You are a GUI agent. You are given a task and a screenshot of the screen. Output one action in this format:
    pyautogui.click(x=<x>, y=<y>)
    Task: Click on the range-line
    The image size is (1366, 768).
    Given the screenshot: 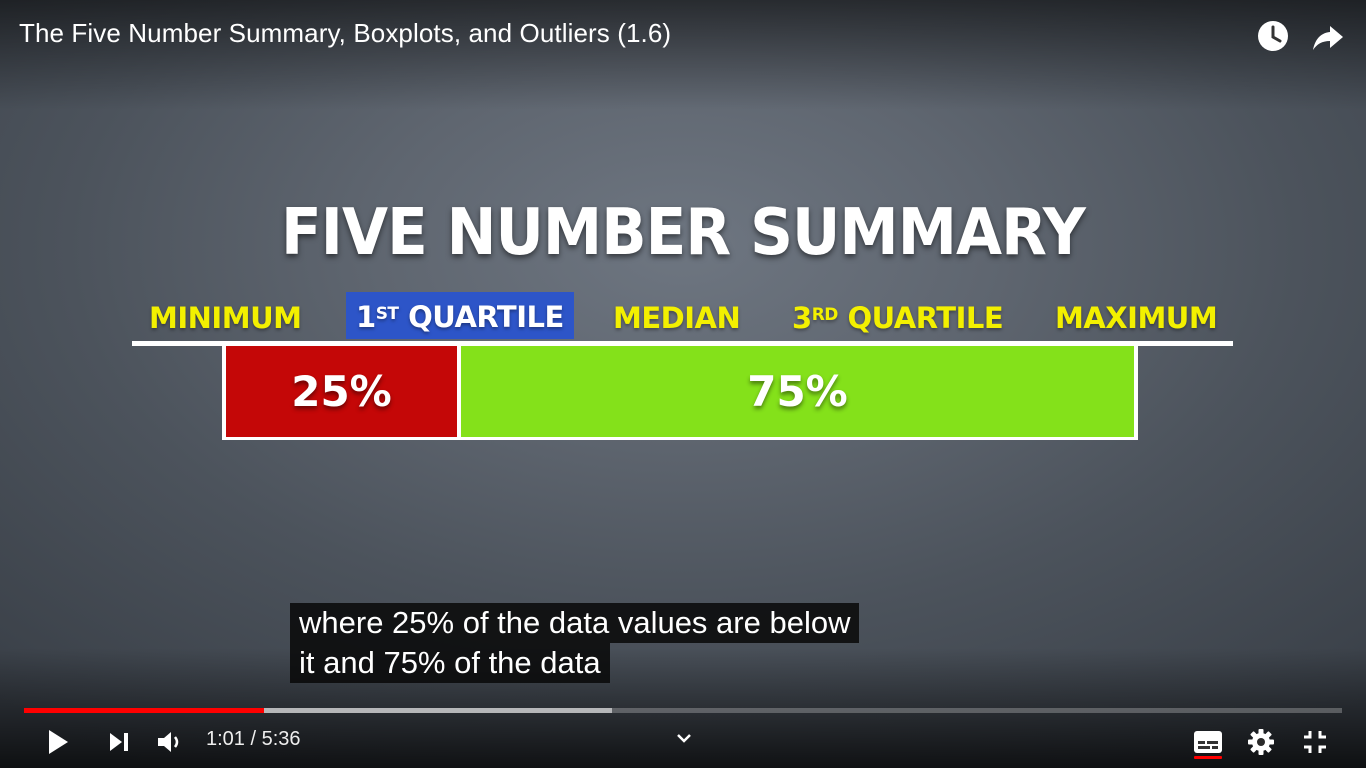 What is the action you would take?
    pyautogui.click(x=682, y=343)
    